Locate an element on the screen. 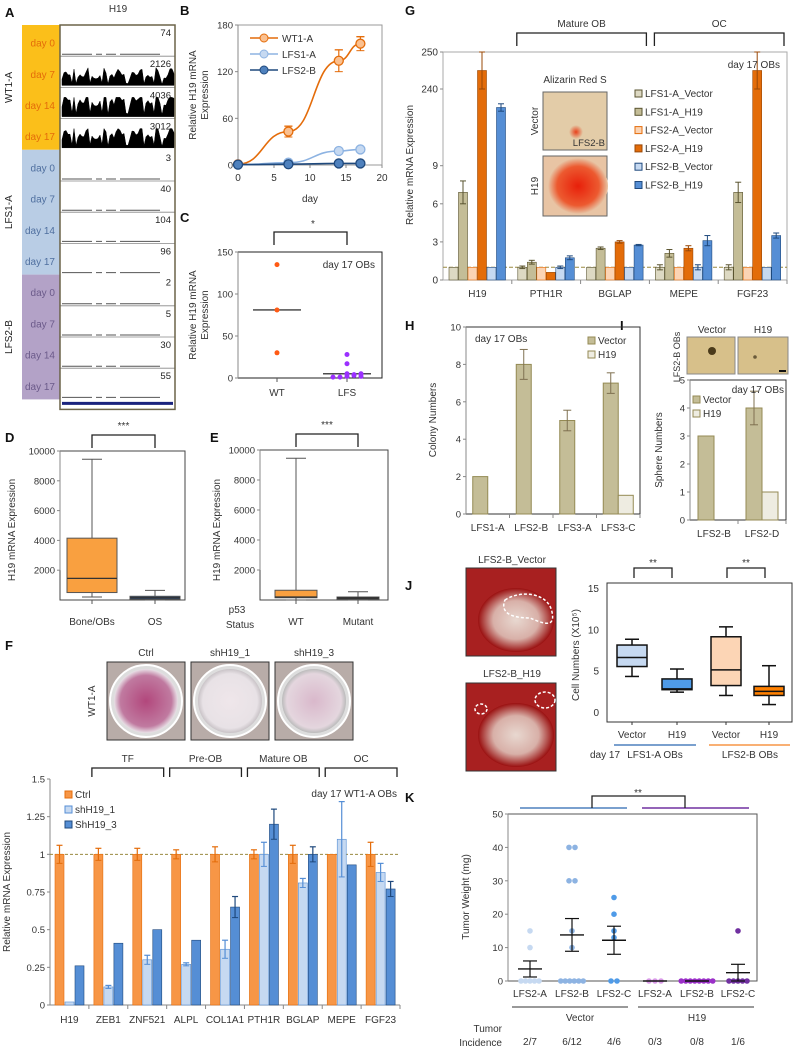 The height and width of the screenshot is (1050, 793). y-tick-label: 2 is located at coordinates (458, 477).